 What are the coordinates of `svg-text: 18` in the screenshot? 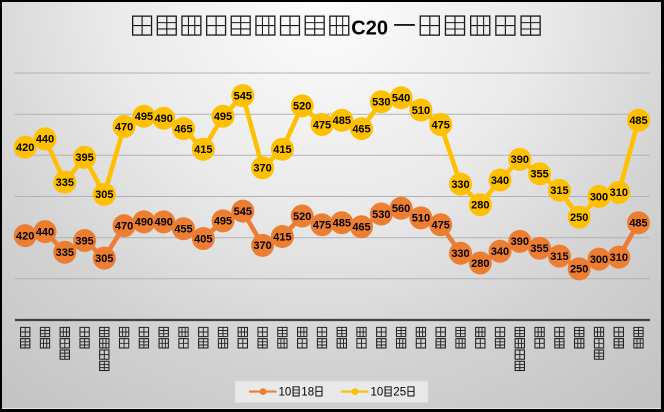 It's located at (307, 393).